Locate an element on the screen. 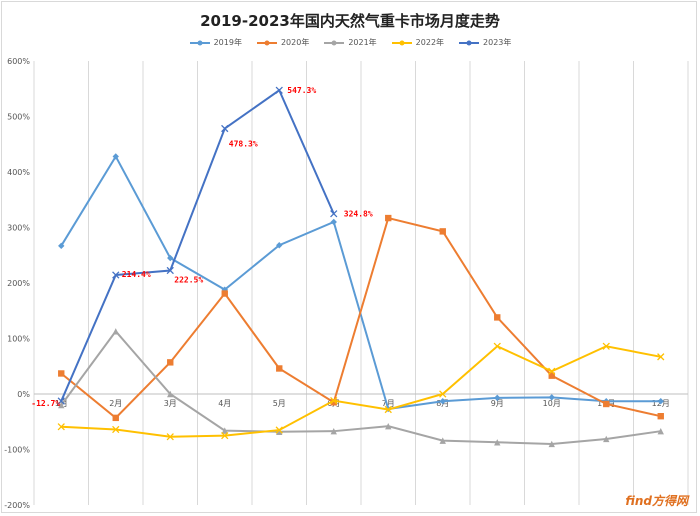  data-label: -12.7% is located at coordinates (45, 403).